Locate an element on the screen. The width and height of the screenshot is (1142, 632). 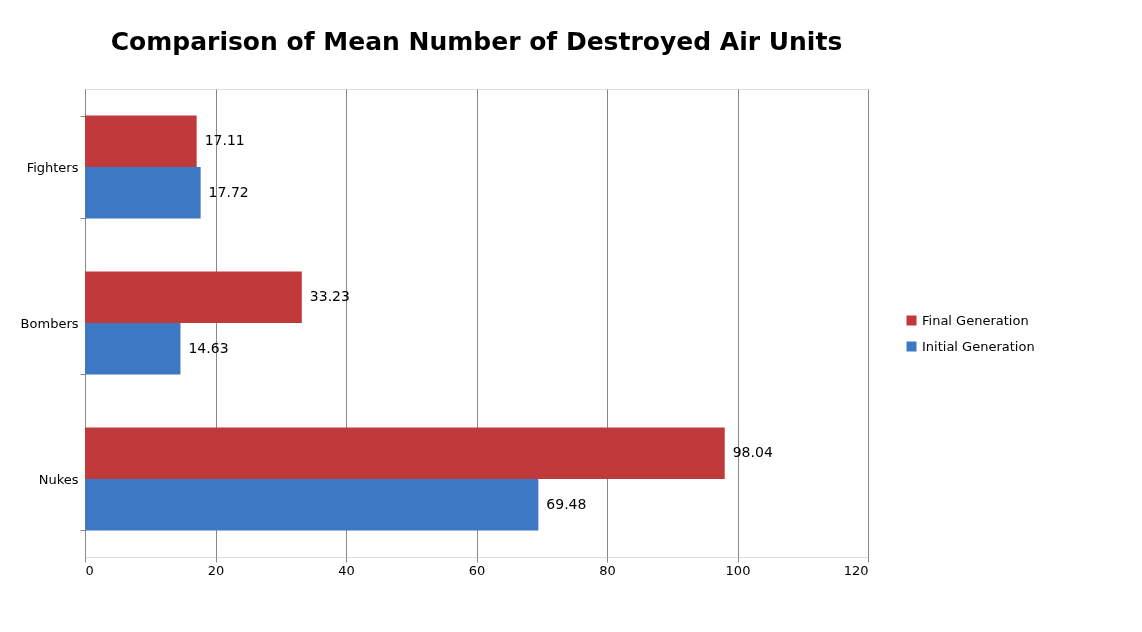
legend-label: Final Generation is located at coordinates (975, 320).